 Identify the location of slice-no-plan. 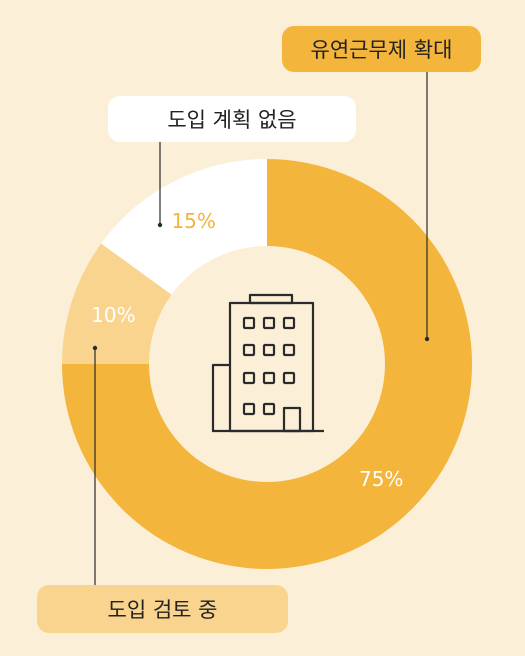
(184, 227).